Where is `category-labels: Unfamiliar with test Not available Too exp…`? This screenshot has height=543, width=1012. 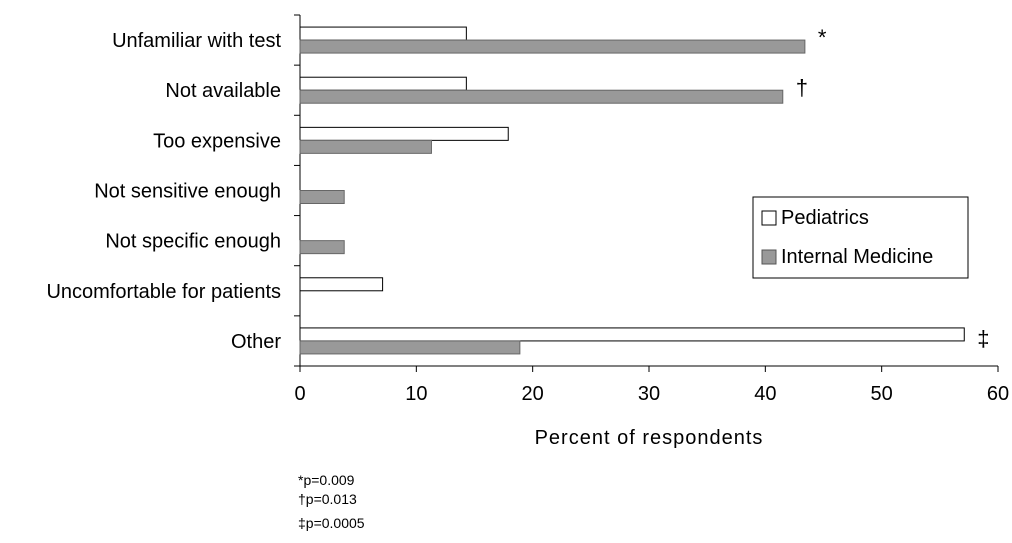 category-labels: Unfamiliar with test Not available Too exp… is located at coordinates (163, 191).